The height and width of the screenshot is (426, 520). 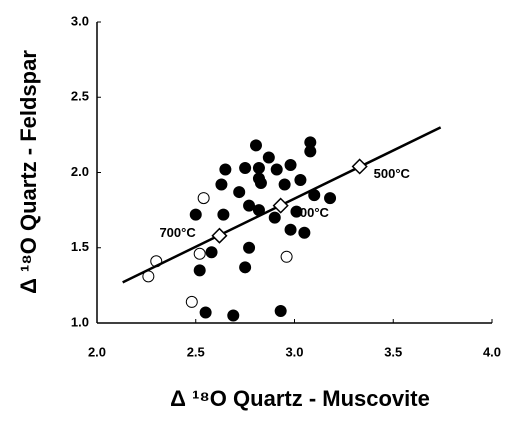 What do you see at coordinates (311, 212) in the screenshot?
I see `temperature-label: 600°C` at bounding box center [311, 212].